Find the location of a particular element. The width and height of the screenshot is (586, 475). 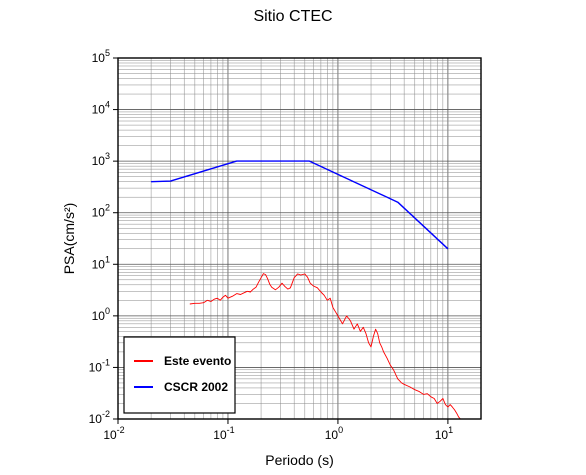

y-axis-label: PSA(cm/s²) is located at coordinates (69, 239).